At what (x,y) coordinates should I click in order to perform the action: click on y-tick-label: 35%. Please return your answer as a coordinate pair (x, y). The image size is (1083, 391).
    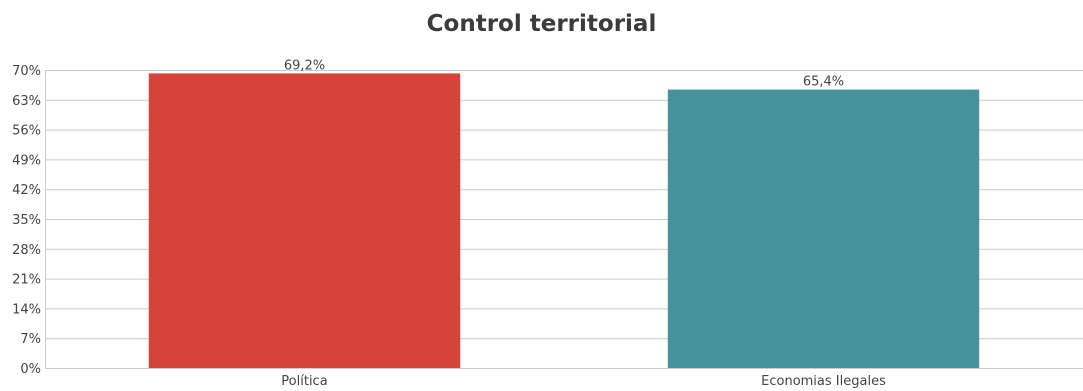
    Looking at the image, I should click on (26, 220).